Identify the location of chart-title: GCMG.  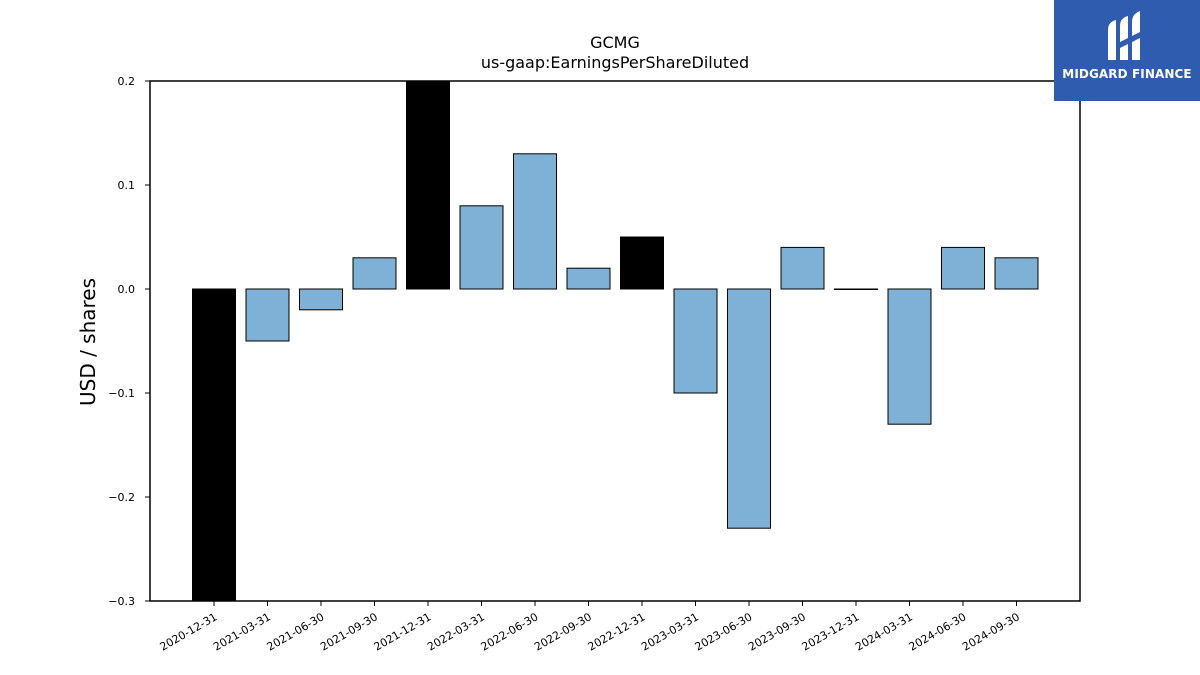
(615, 42).